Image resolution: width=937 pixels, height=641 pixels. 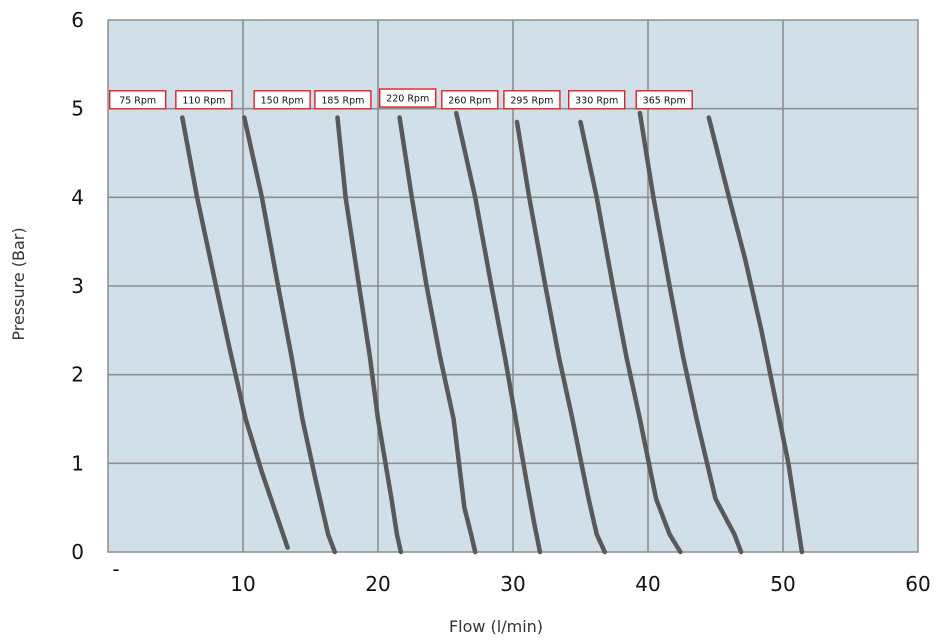 I want to click on series-label: 220 Rpm, so click(x=408, y=98).